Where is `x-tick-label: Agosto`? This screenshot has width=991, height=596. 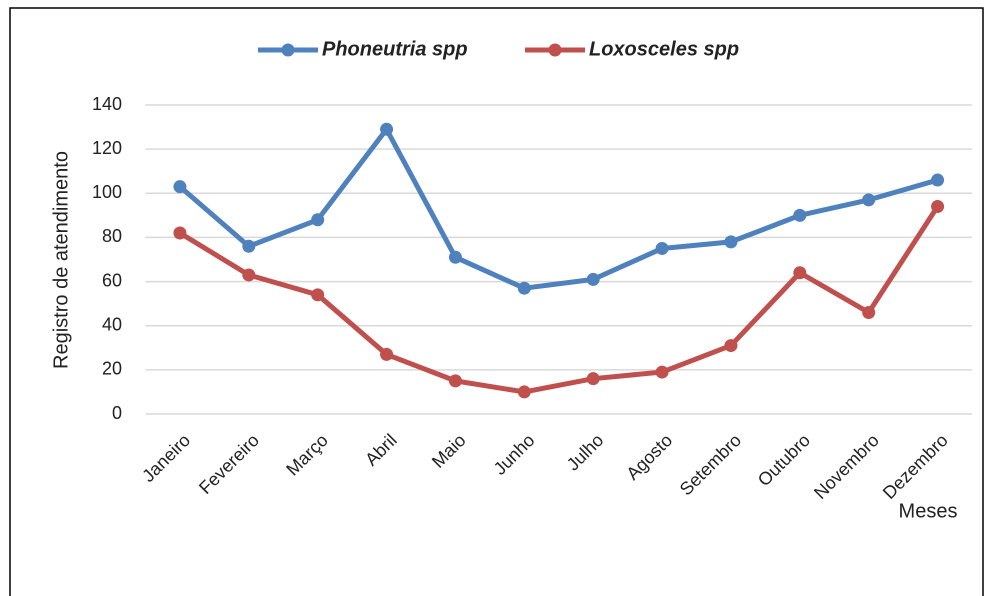 x-tick-label: Agosto is located at coordinates (649, 457).